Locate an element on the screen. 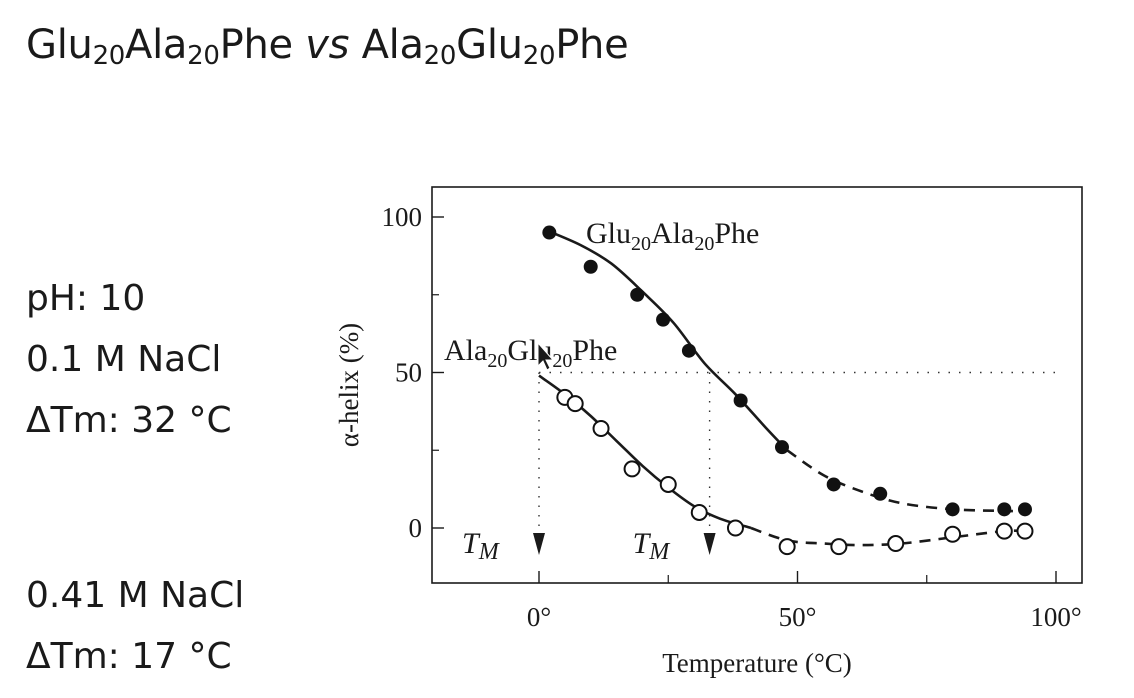 Image resolution: width=1134 pixels, height=698 pixels. slide-title: Glu20Ala20Phe vs Ala20Glu20Phe is located at coordinates (327, 46).